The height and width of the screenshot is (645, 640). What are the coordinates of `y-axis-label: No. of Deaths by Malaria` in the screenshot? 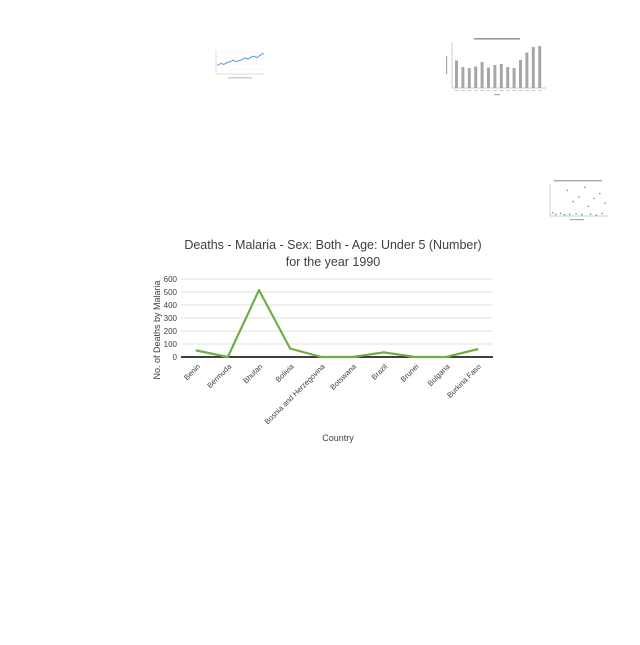 It's located at (157, 329).